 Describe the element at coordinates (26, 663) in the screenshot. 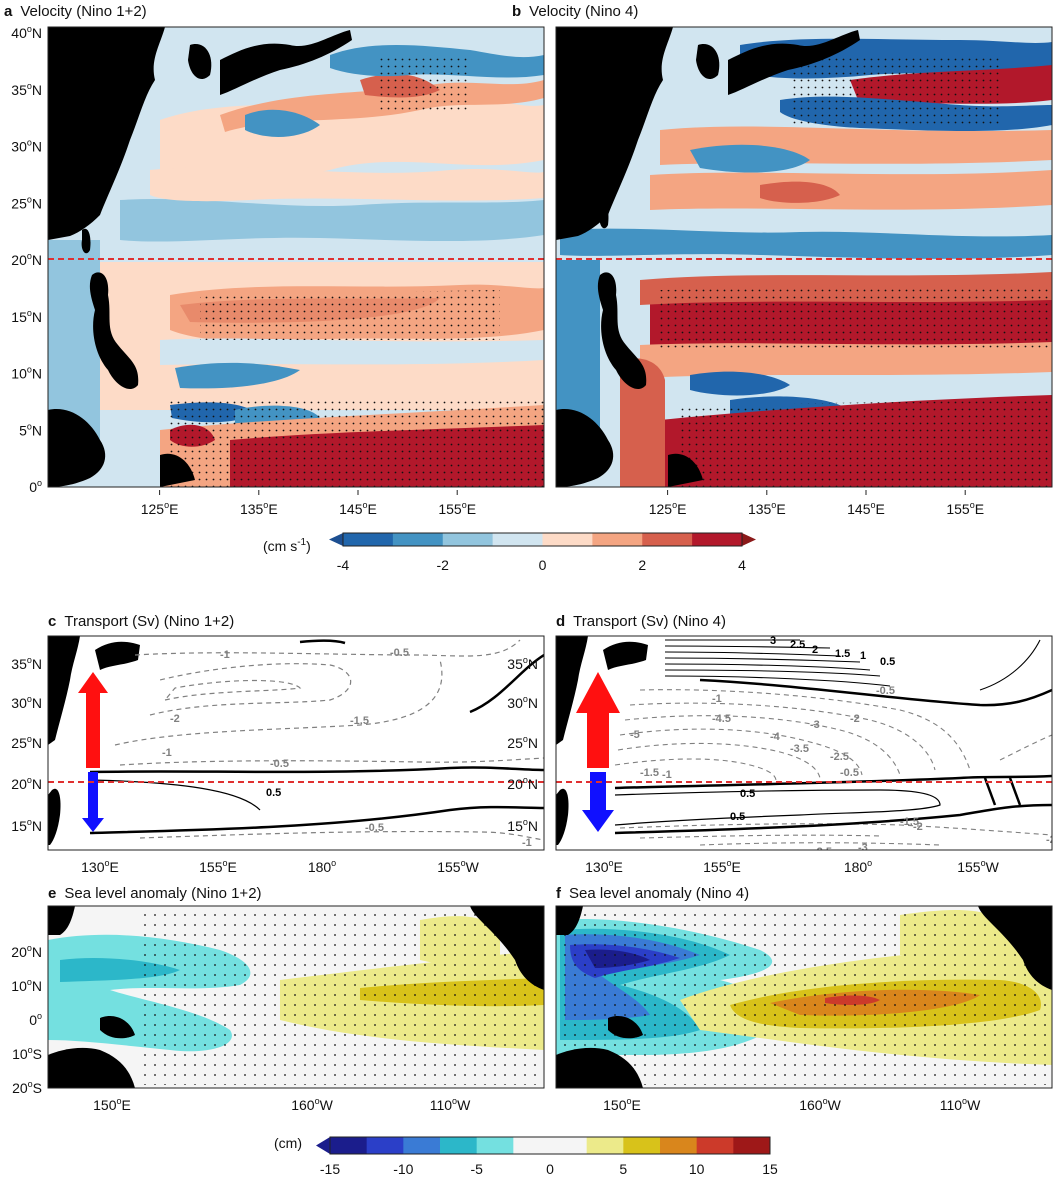

I see `y-tick-label: 35oN` at that location.